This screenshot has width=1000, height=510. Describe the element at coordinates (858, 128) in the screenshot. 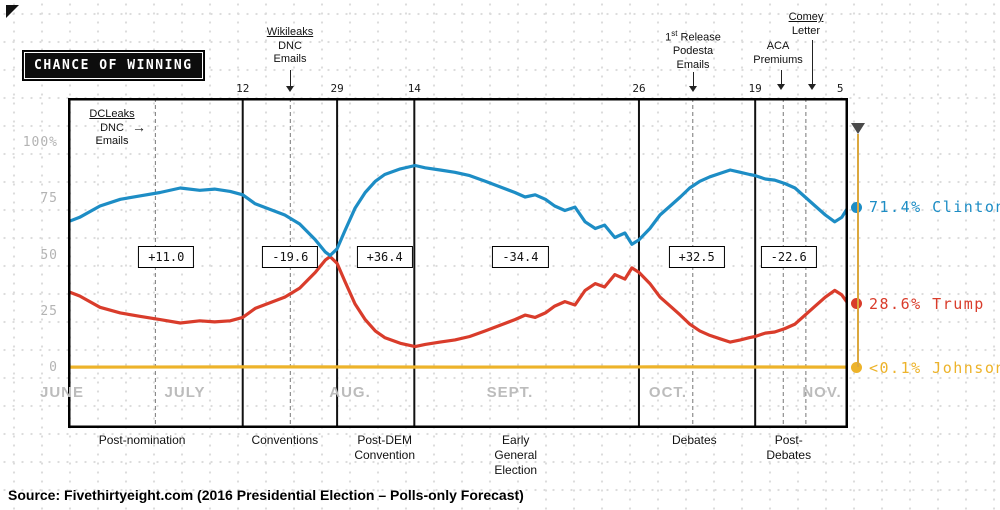

I see `range-arrow-icon` at that location.